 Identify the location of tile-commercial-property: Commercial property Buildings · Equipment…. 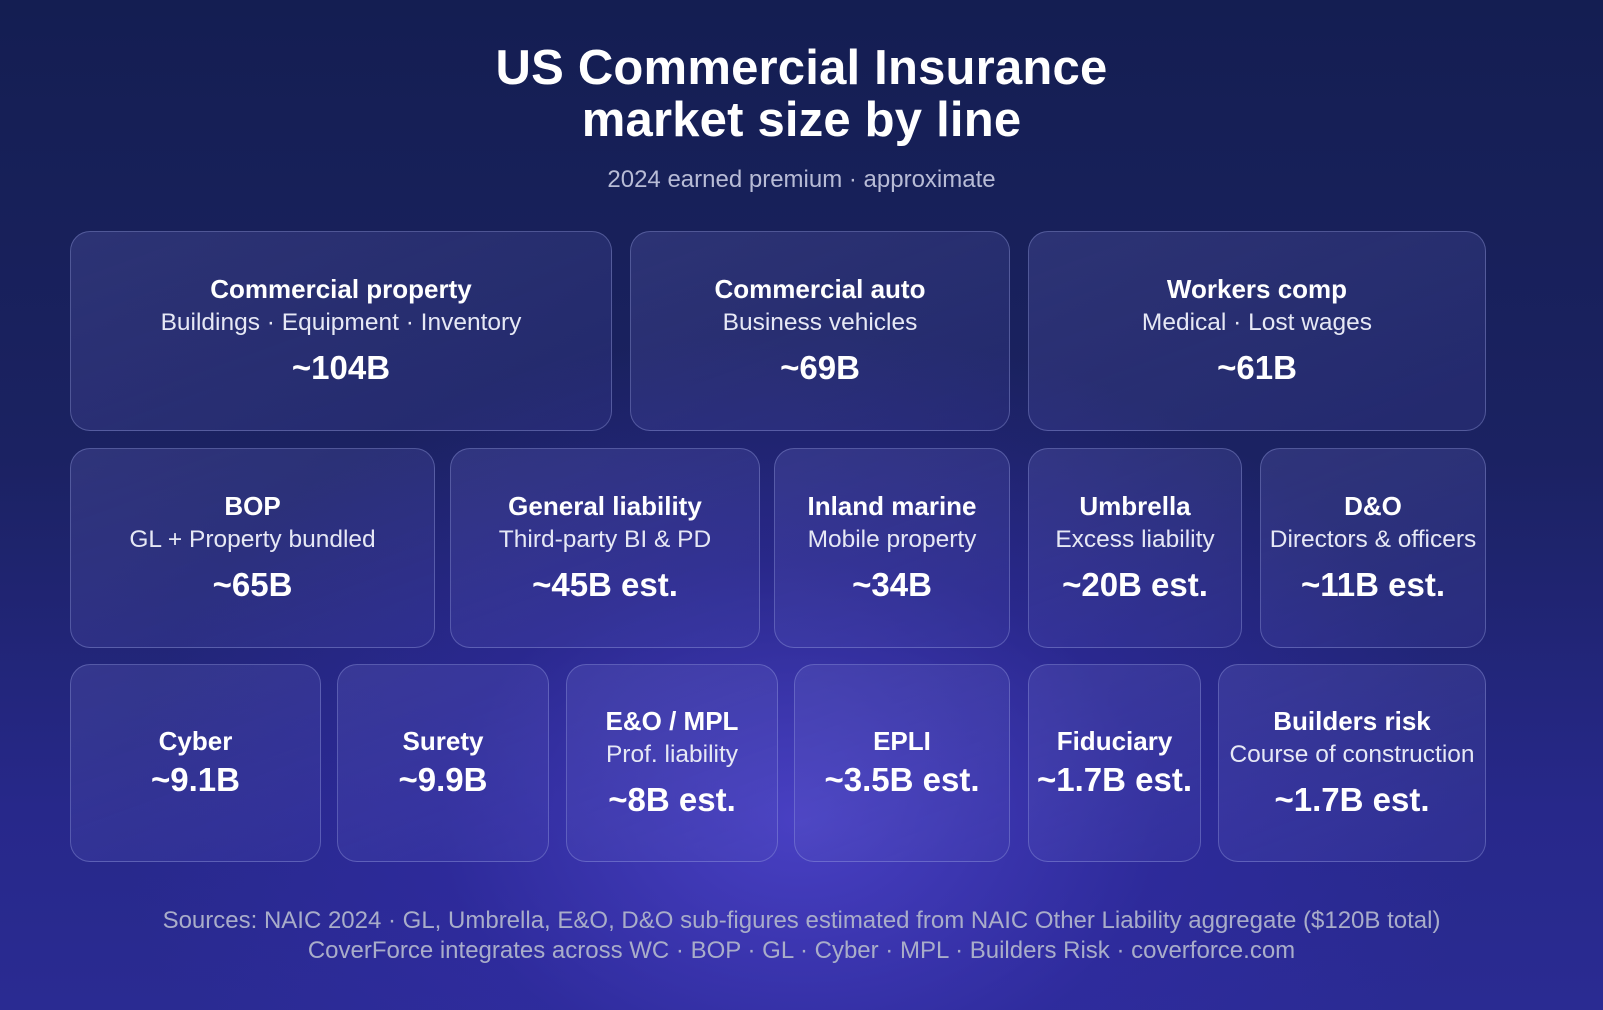
(341, 331).